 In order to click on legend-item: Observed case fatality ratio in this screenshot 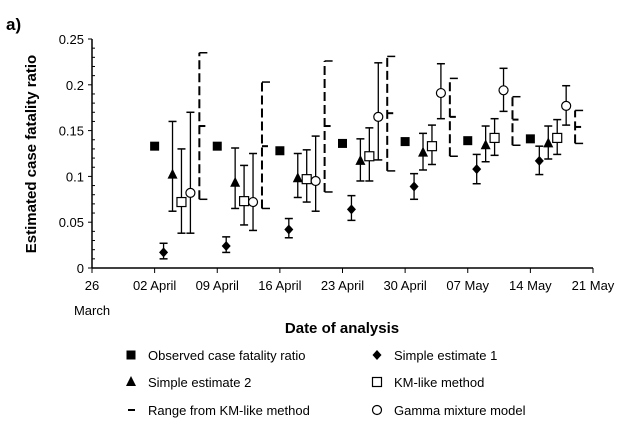, I will do `click(216, 355)`.